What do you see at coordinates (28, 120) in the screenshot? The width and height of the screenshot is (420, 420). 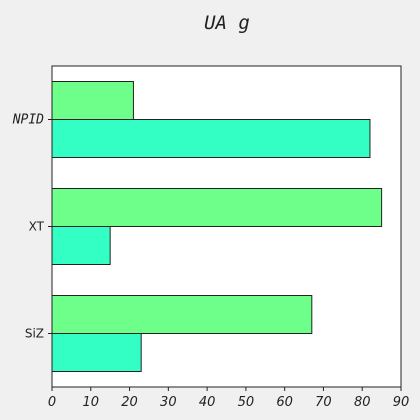 I see `y-tick-label: NPID` at bounding box center [28, 120].